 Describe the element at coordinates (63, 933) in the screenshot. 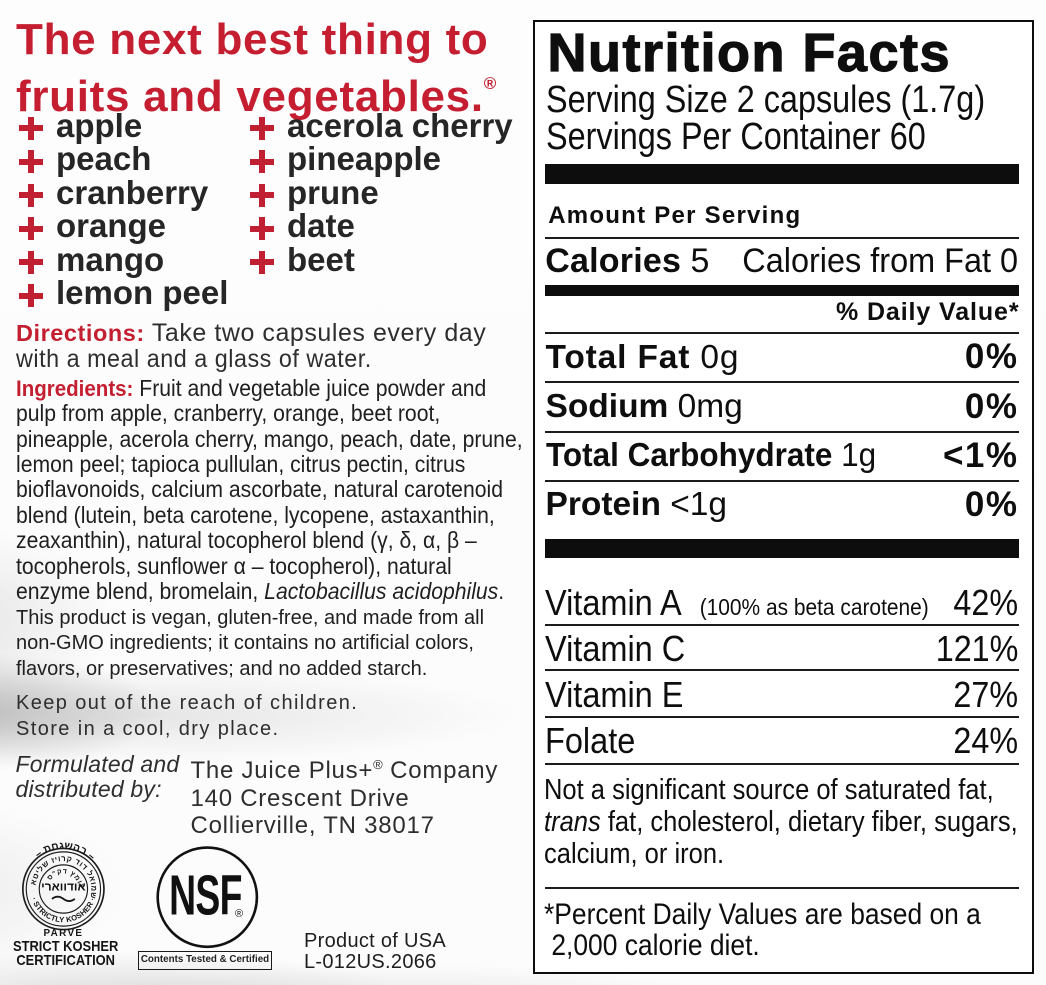

I see `svg-text: PARVE` at that location.